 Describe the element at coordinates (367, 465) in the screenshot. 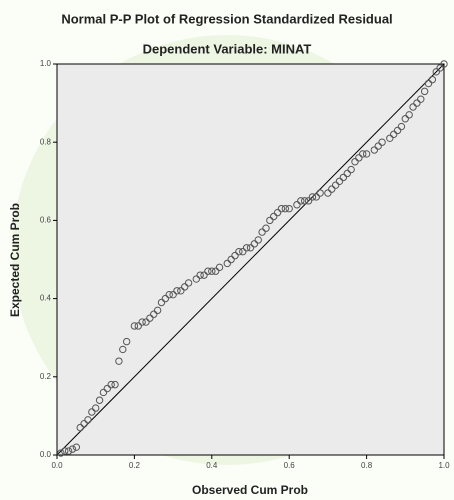

I see `x-tick-label: 0.8` at that location.